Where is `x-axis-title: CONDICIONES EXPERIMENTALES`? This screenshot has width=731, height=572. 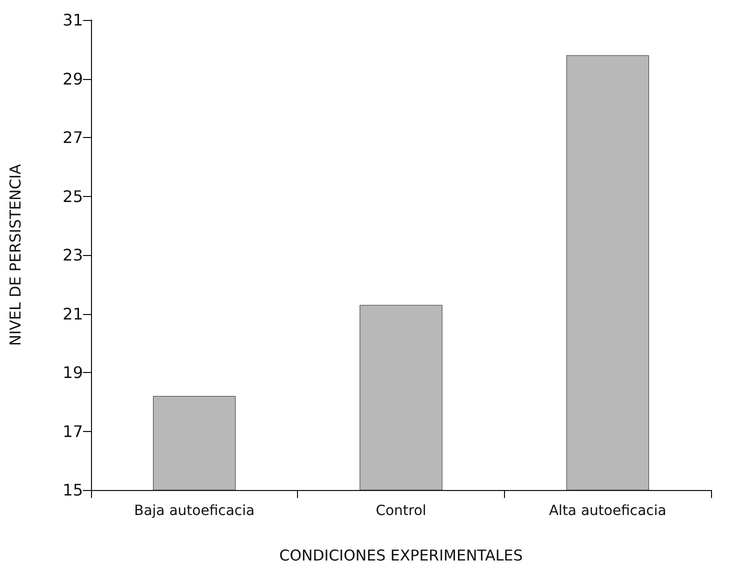 x-axis-title: CONDICIONES EXPERIMENTALES is located at coordinates (401, 555).